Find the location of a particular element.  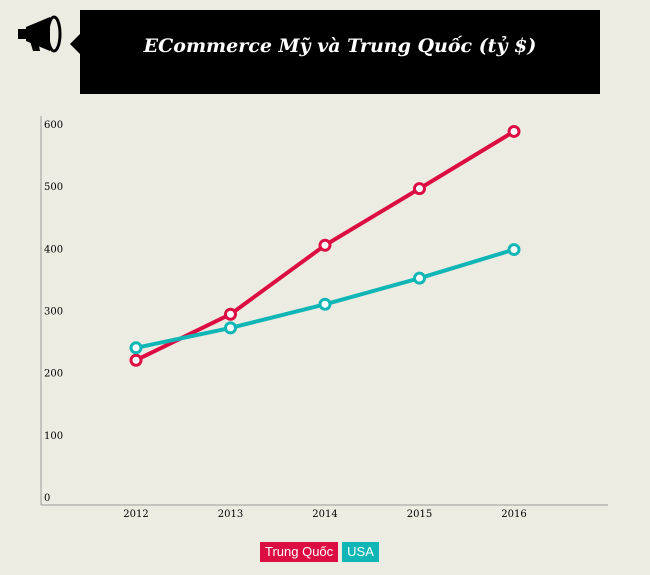

y-tick-label: 600 is located at coordinates (53, 125).